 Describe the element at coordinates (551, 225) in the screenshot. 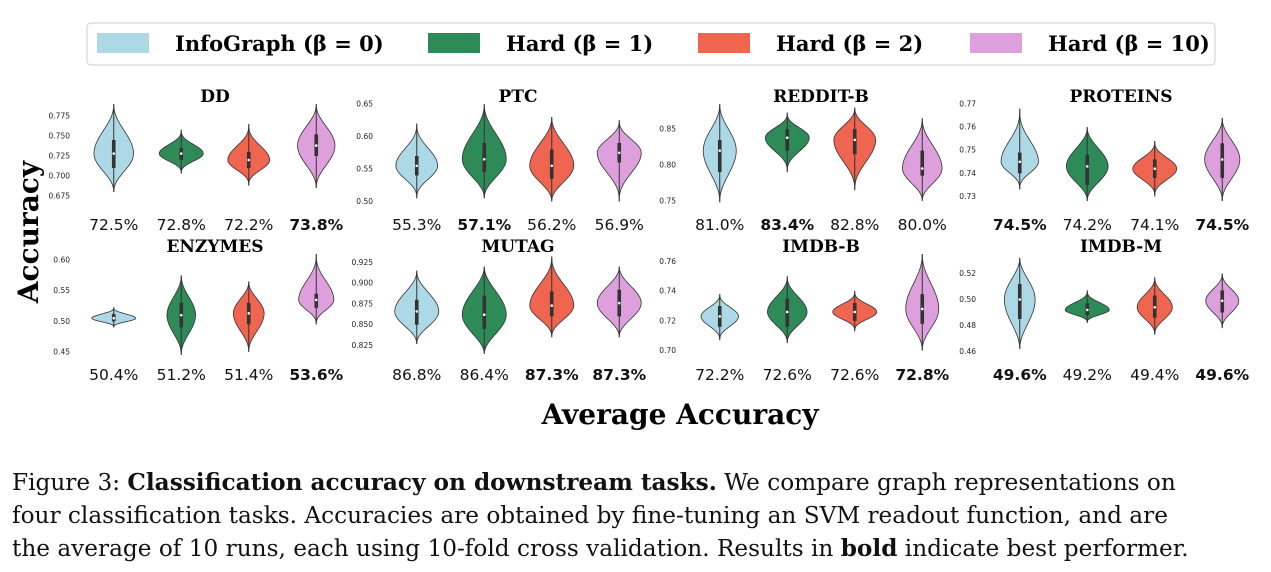

I see `accuracy-label: 56.2%` at that location.